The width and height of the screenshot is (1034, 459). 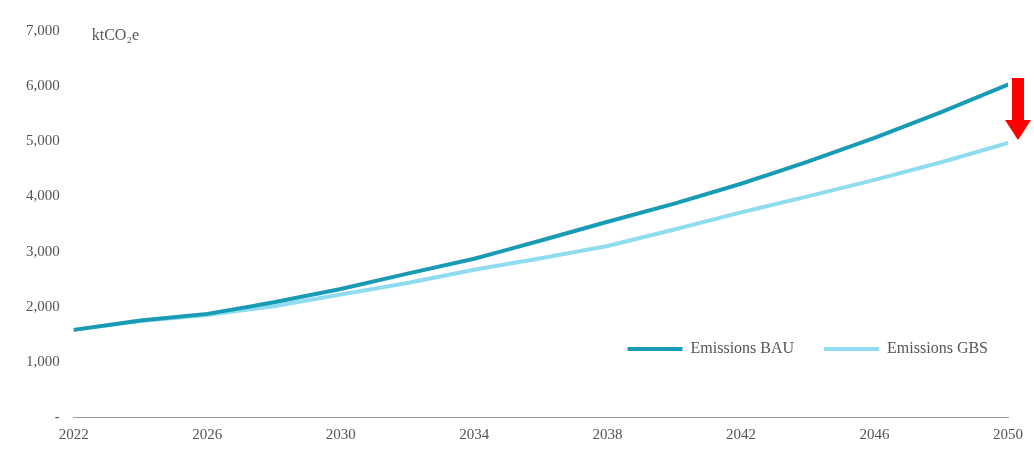 What do you see at coordinates (741, 433) in the screenshot?
I see `x-tick-label: 2042` at bounding box center [741, 433].